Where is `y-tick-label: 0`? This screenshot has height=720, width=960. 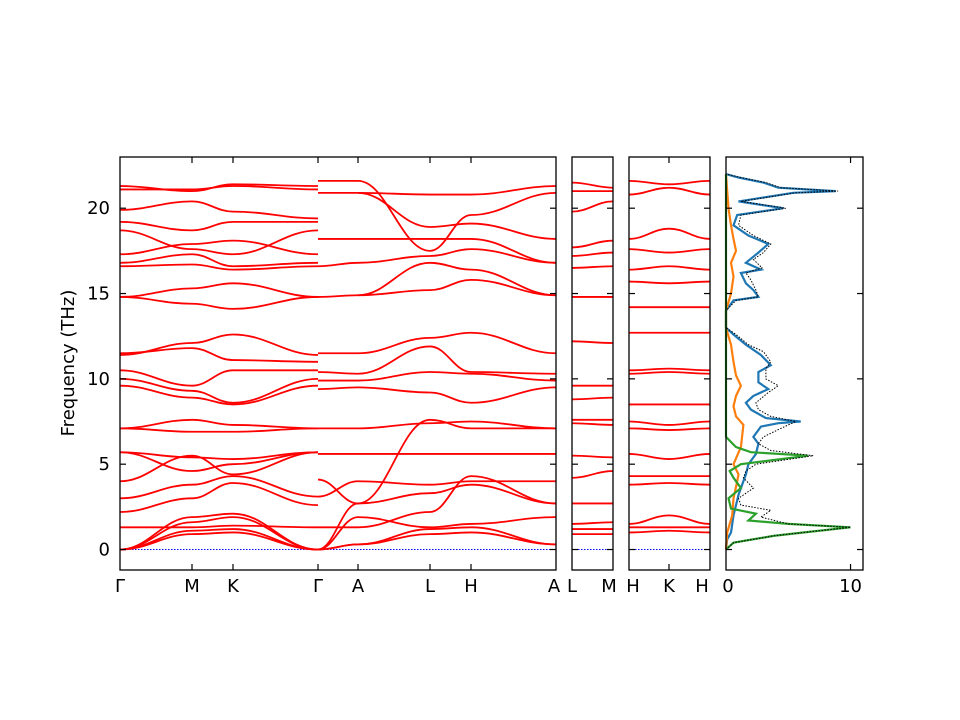 y-tick-label: 0 is located at coordinates (104, 550).